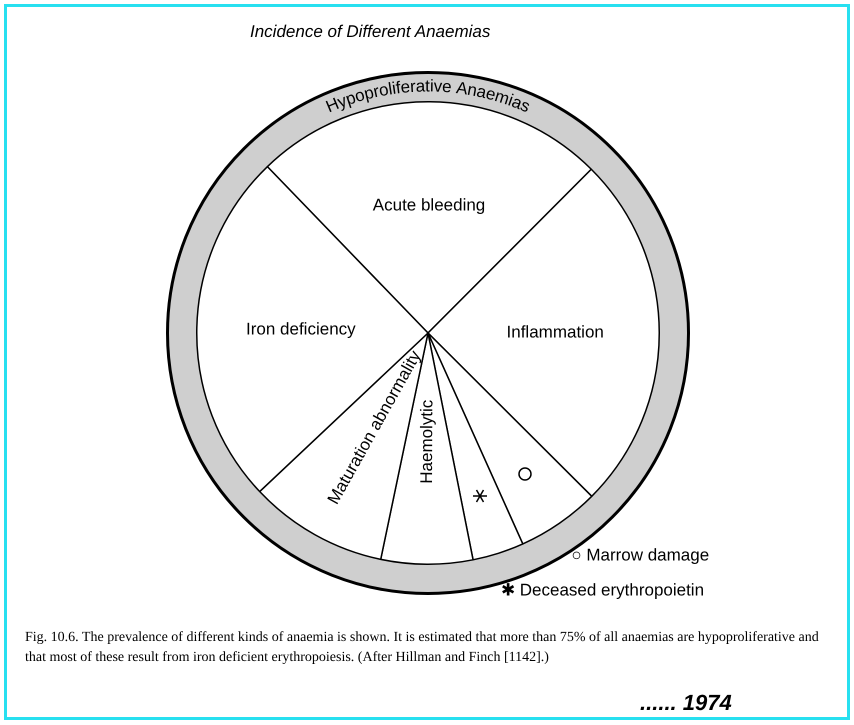 This screenshot has width=854, height=725. Describe the element at coordinates (428, 96) in the screenshot. I see `text: Hypoproliferative Anaemias` at that location.